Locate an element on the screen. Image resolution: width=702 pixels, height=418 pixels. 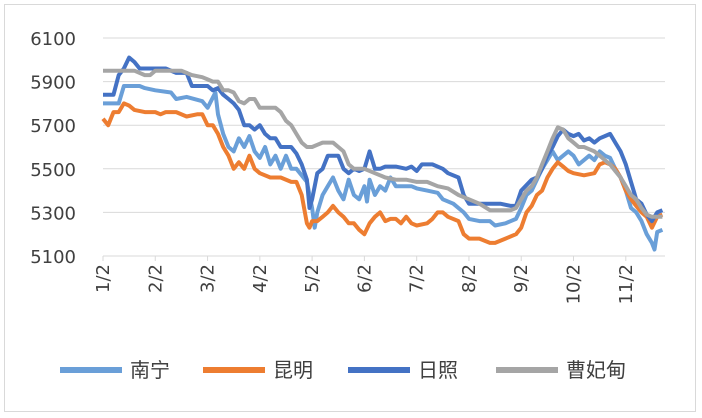
legend-label-2: 日照 is located at coordinates (438, 370).